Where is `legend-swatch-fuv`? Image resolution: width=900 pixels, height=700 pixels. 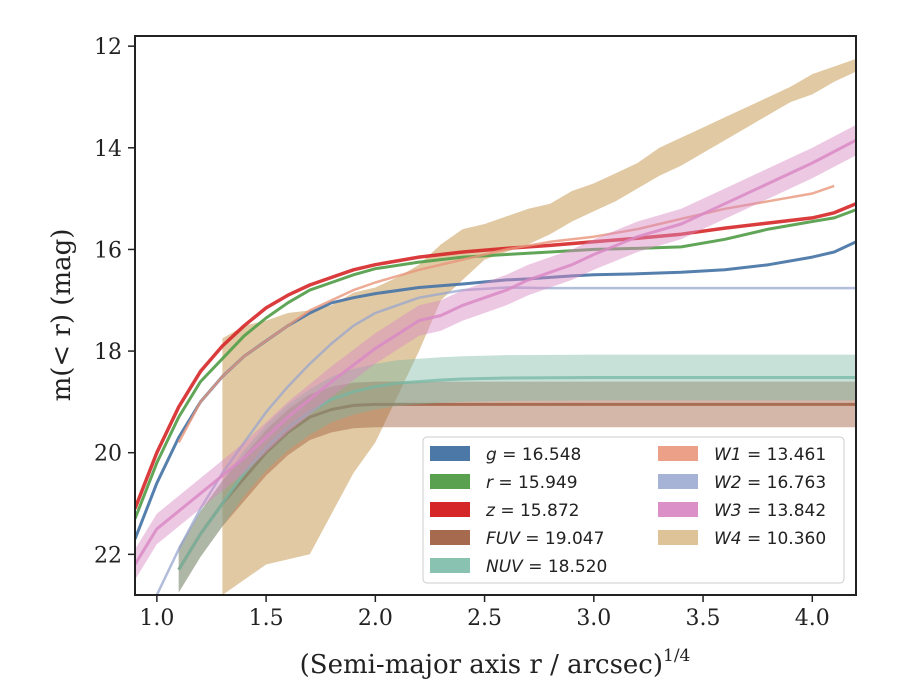 legend-swatch-fuv is located at coordinates (450, 537).